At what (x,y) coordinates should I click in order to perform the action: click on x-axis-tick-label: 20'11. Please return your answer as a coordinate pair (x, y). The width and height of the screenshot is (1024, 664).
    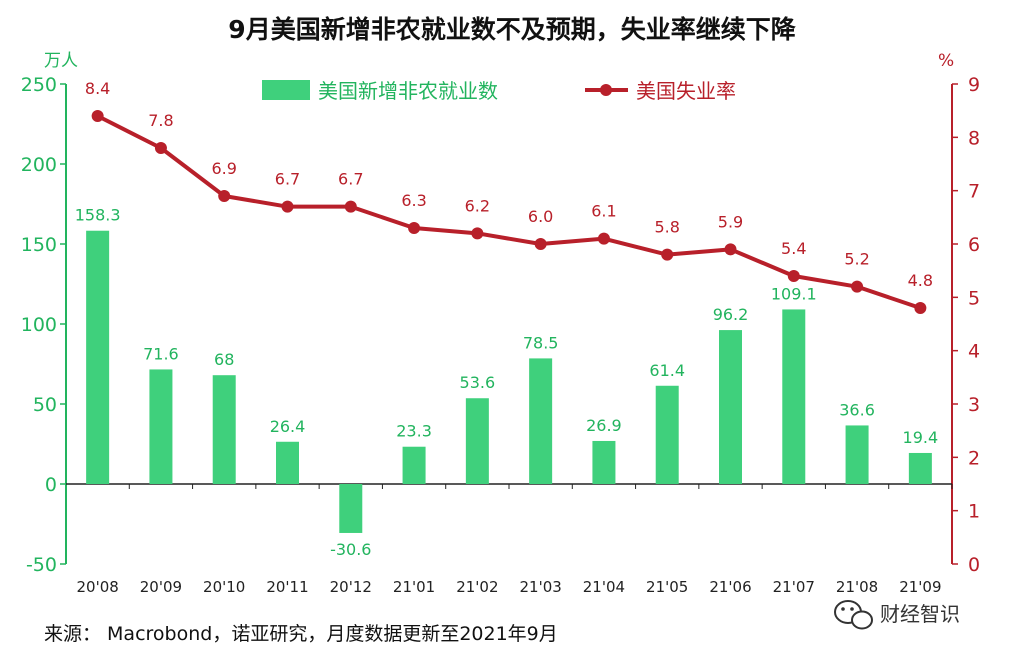
    Looking at the image, I should click on (287, 587).